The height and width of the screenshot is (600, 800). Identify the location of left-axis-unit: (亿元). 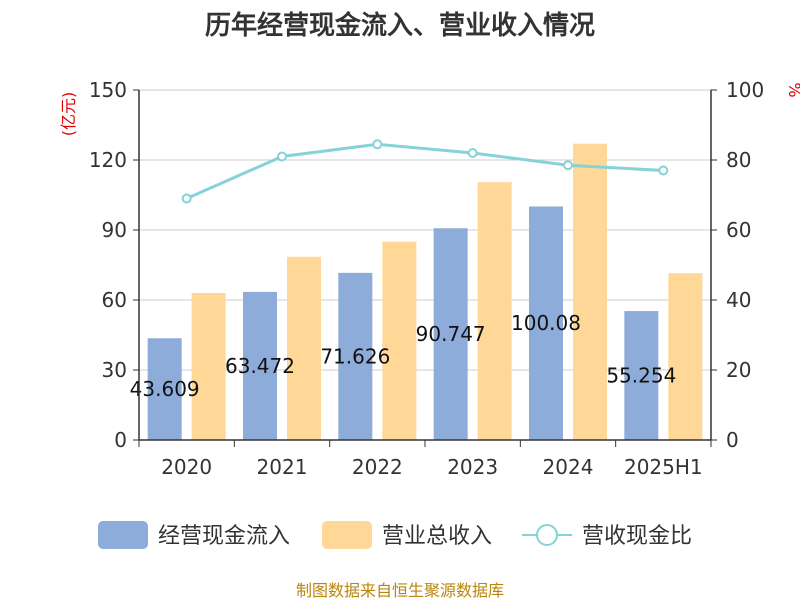
(68, 114).